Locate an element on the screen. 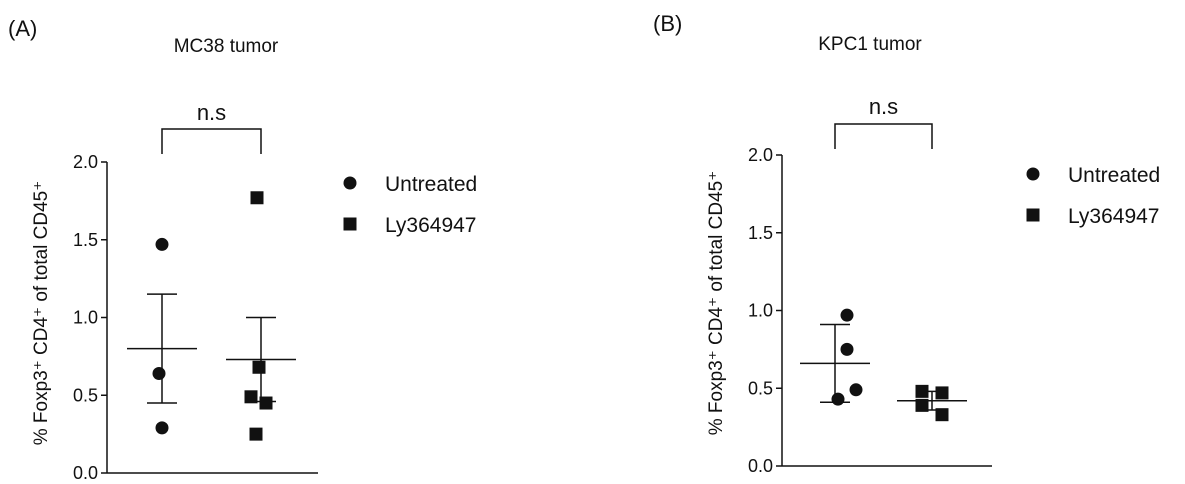 The width and height of the screenshot is (1185, 484). chart-title: MC38 tumor is located at coordinates (226, 46).